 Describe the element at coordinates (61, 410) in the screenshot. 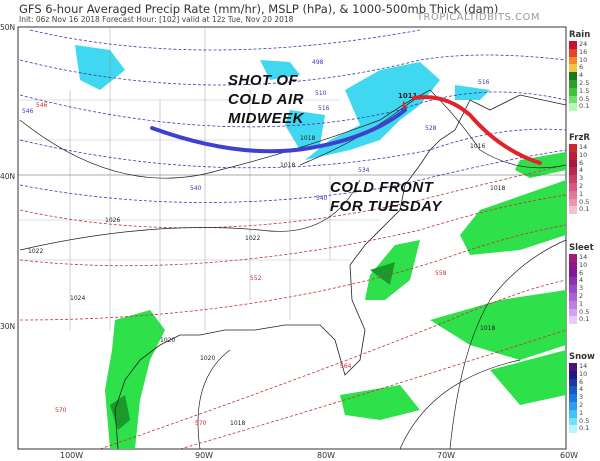

I see `thickness-label: 570` at that location.